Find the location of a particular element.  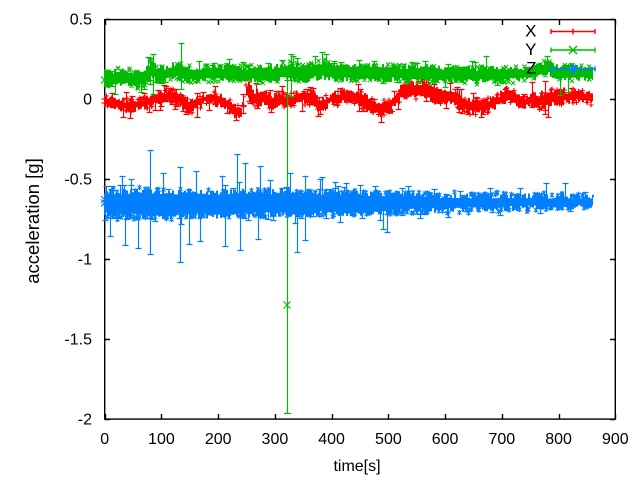

svg-text: -1.5 is located at coordinates (78, 340).